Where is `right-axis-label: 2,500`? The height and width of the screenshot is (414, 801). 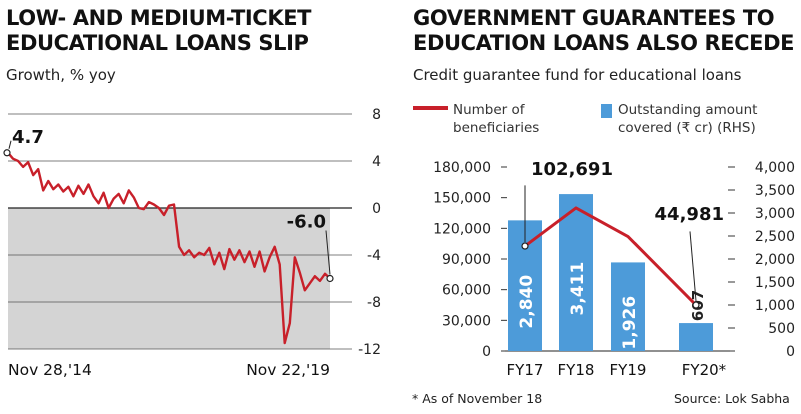
right-axis-label: 2,500 is located at coordinates (775, 237).